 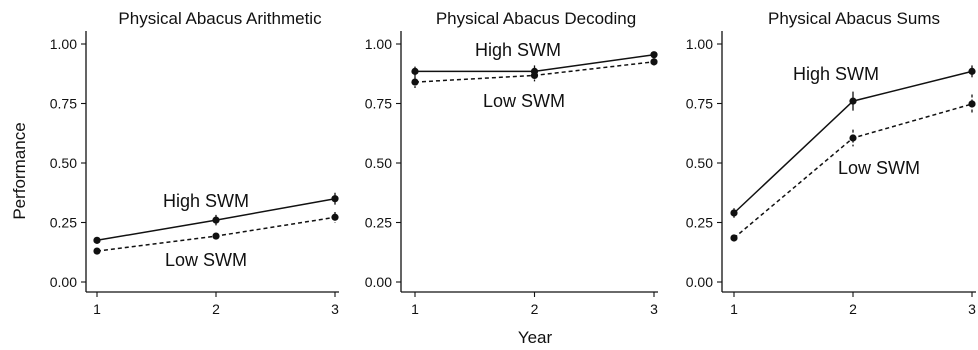 What do you see at coordinates (536, 18) in the screenshot?
I see `panel-title: Physical Abacus Decoding` at bounding box center [536, 18].